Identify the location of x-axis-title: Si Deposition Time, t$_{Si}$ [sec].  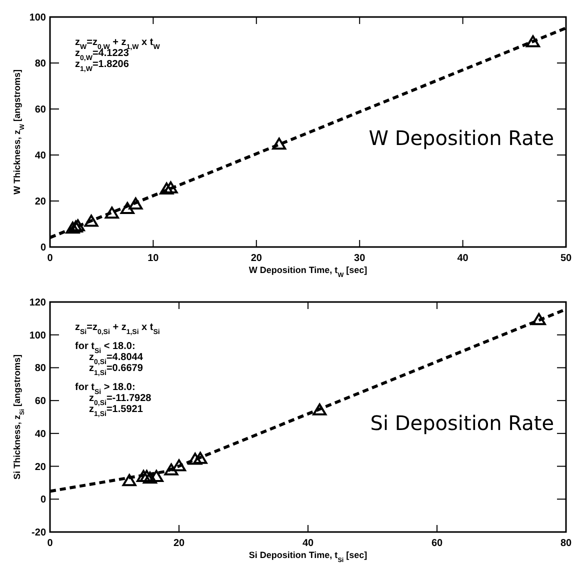
(308, 557).